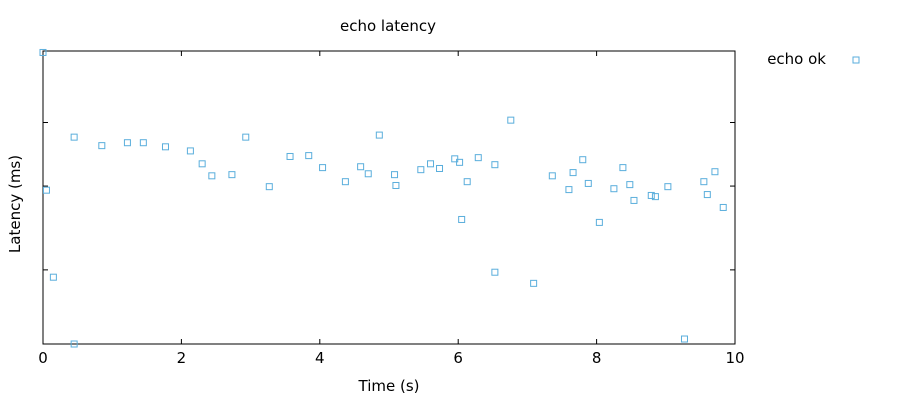  I want to click on y-axis-label: Latency (ms), so click(15, 204).